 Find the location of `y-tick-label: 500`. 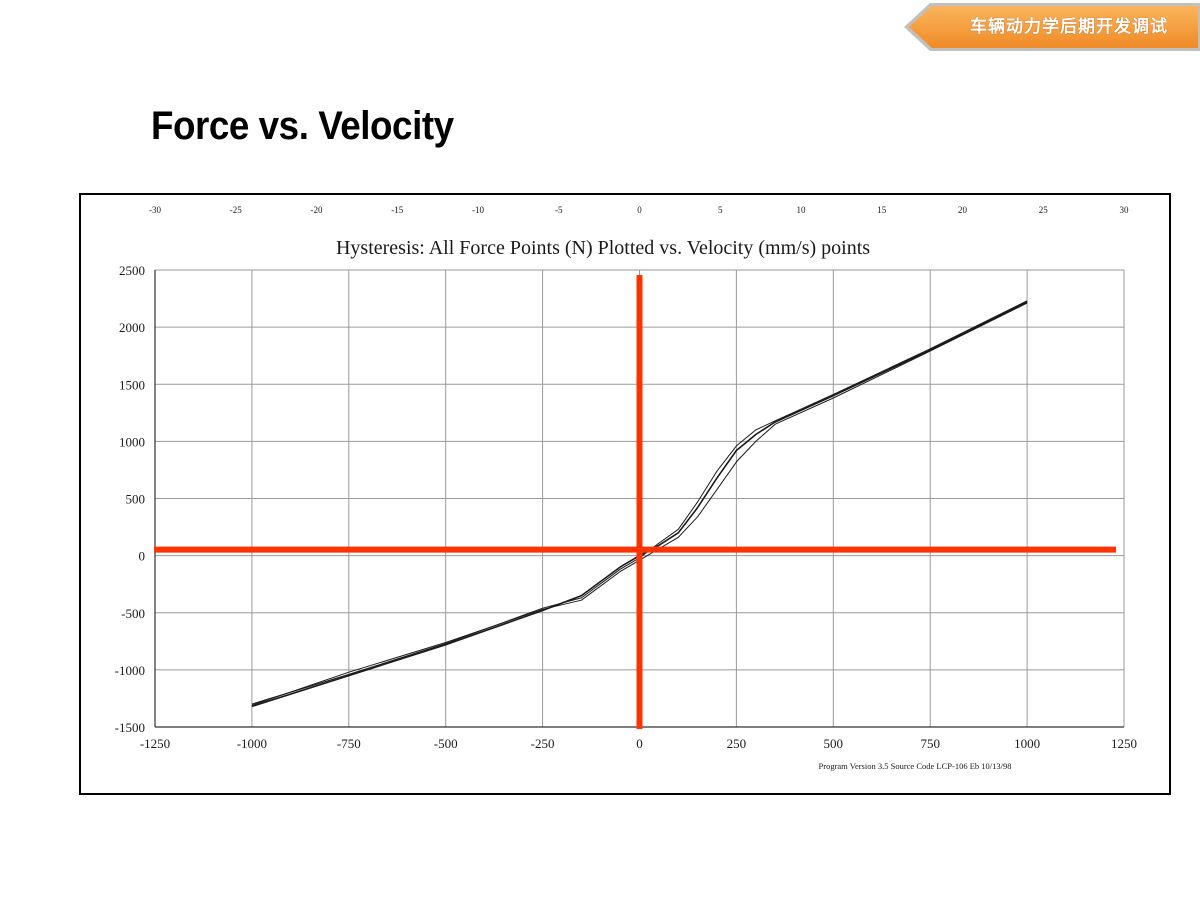

y-tick-label: 500 is located at coordinates (136, 499).